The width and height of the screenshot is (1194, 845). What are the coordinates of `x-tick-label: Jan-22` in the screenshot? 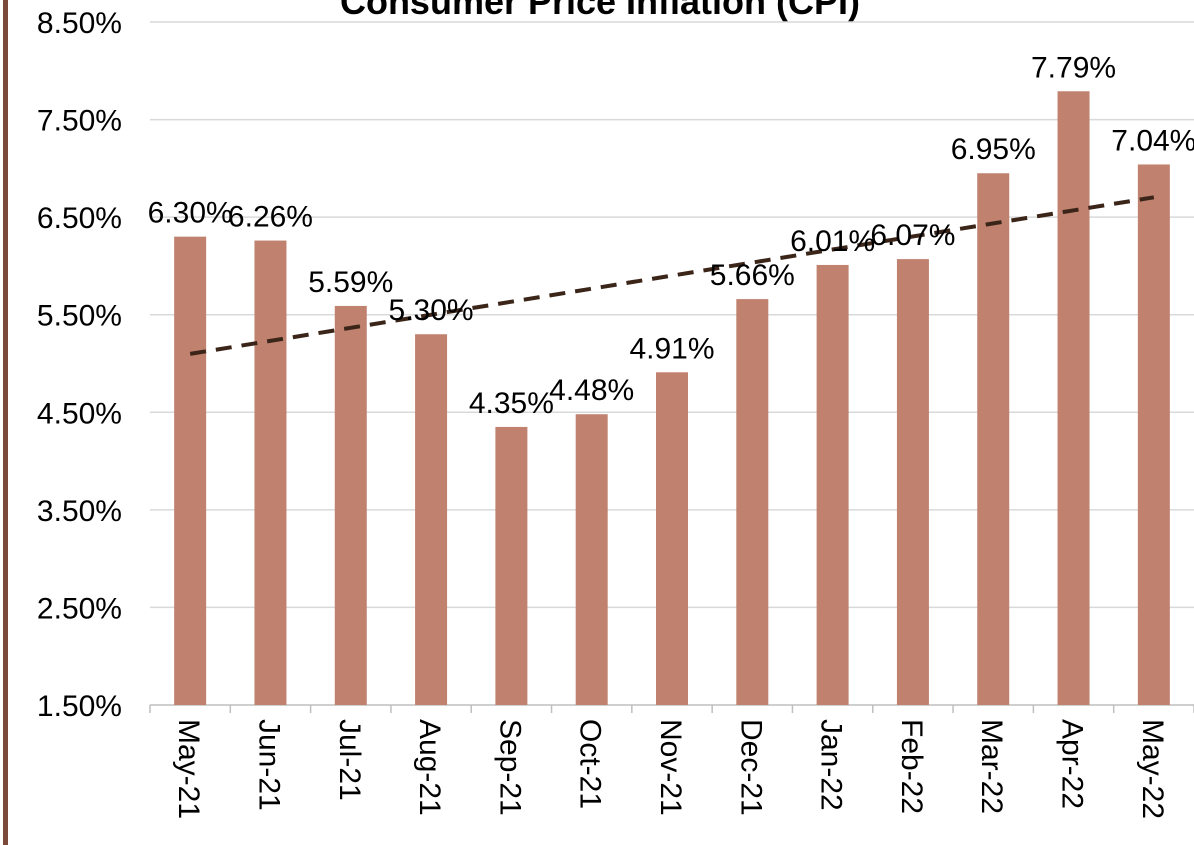 It's located at (831, 765).